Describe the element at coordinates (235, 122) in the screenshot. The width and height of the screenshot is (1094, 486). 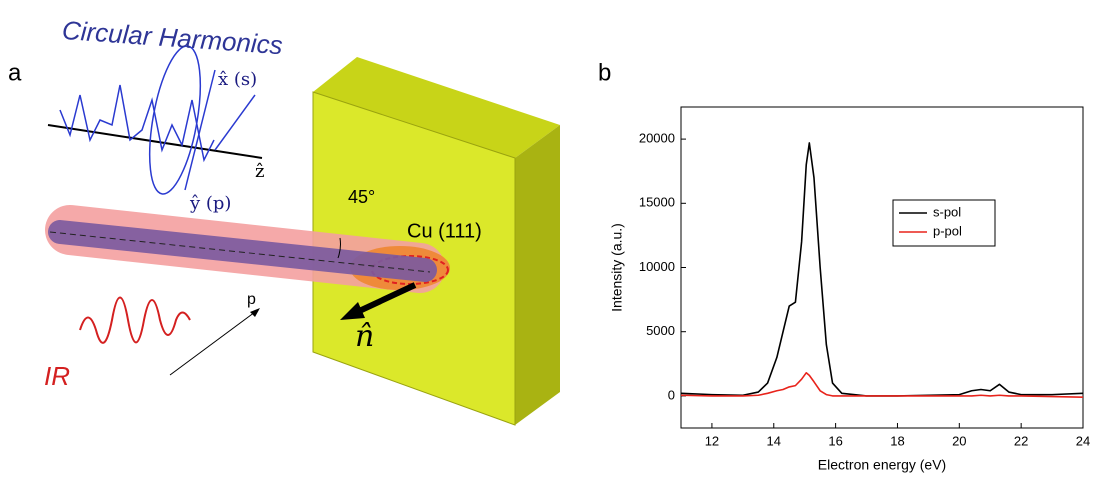
I see `y-axis-line` at that location.